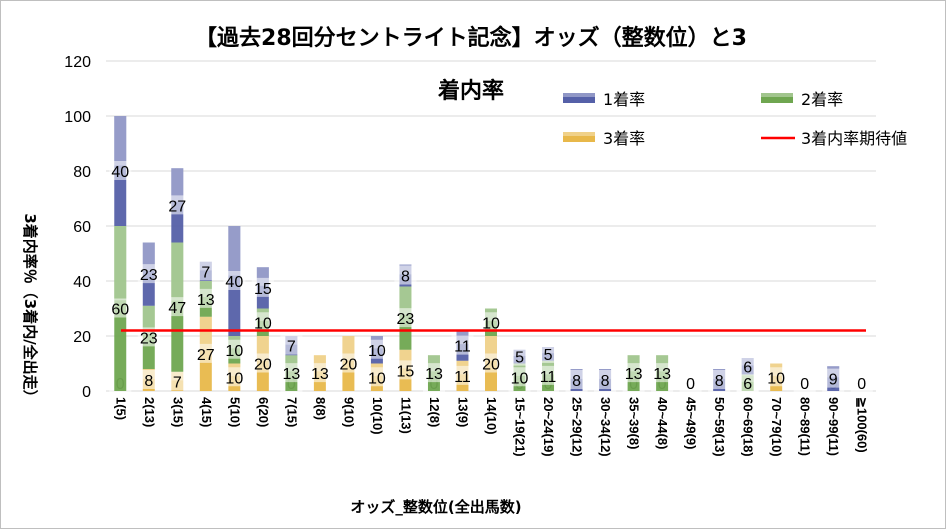  I want to click on x-tick-label: 15~19(21), so click(520, 427).